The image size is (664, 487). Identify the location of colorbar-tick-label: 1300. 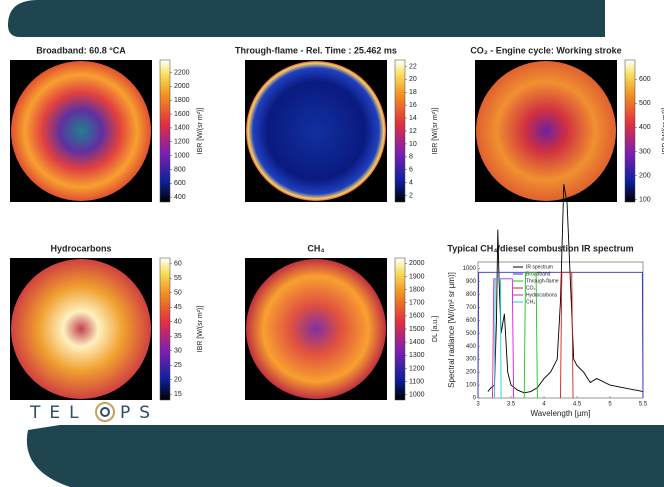
(417, 355).